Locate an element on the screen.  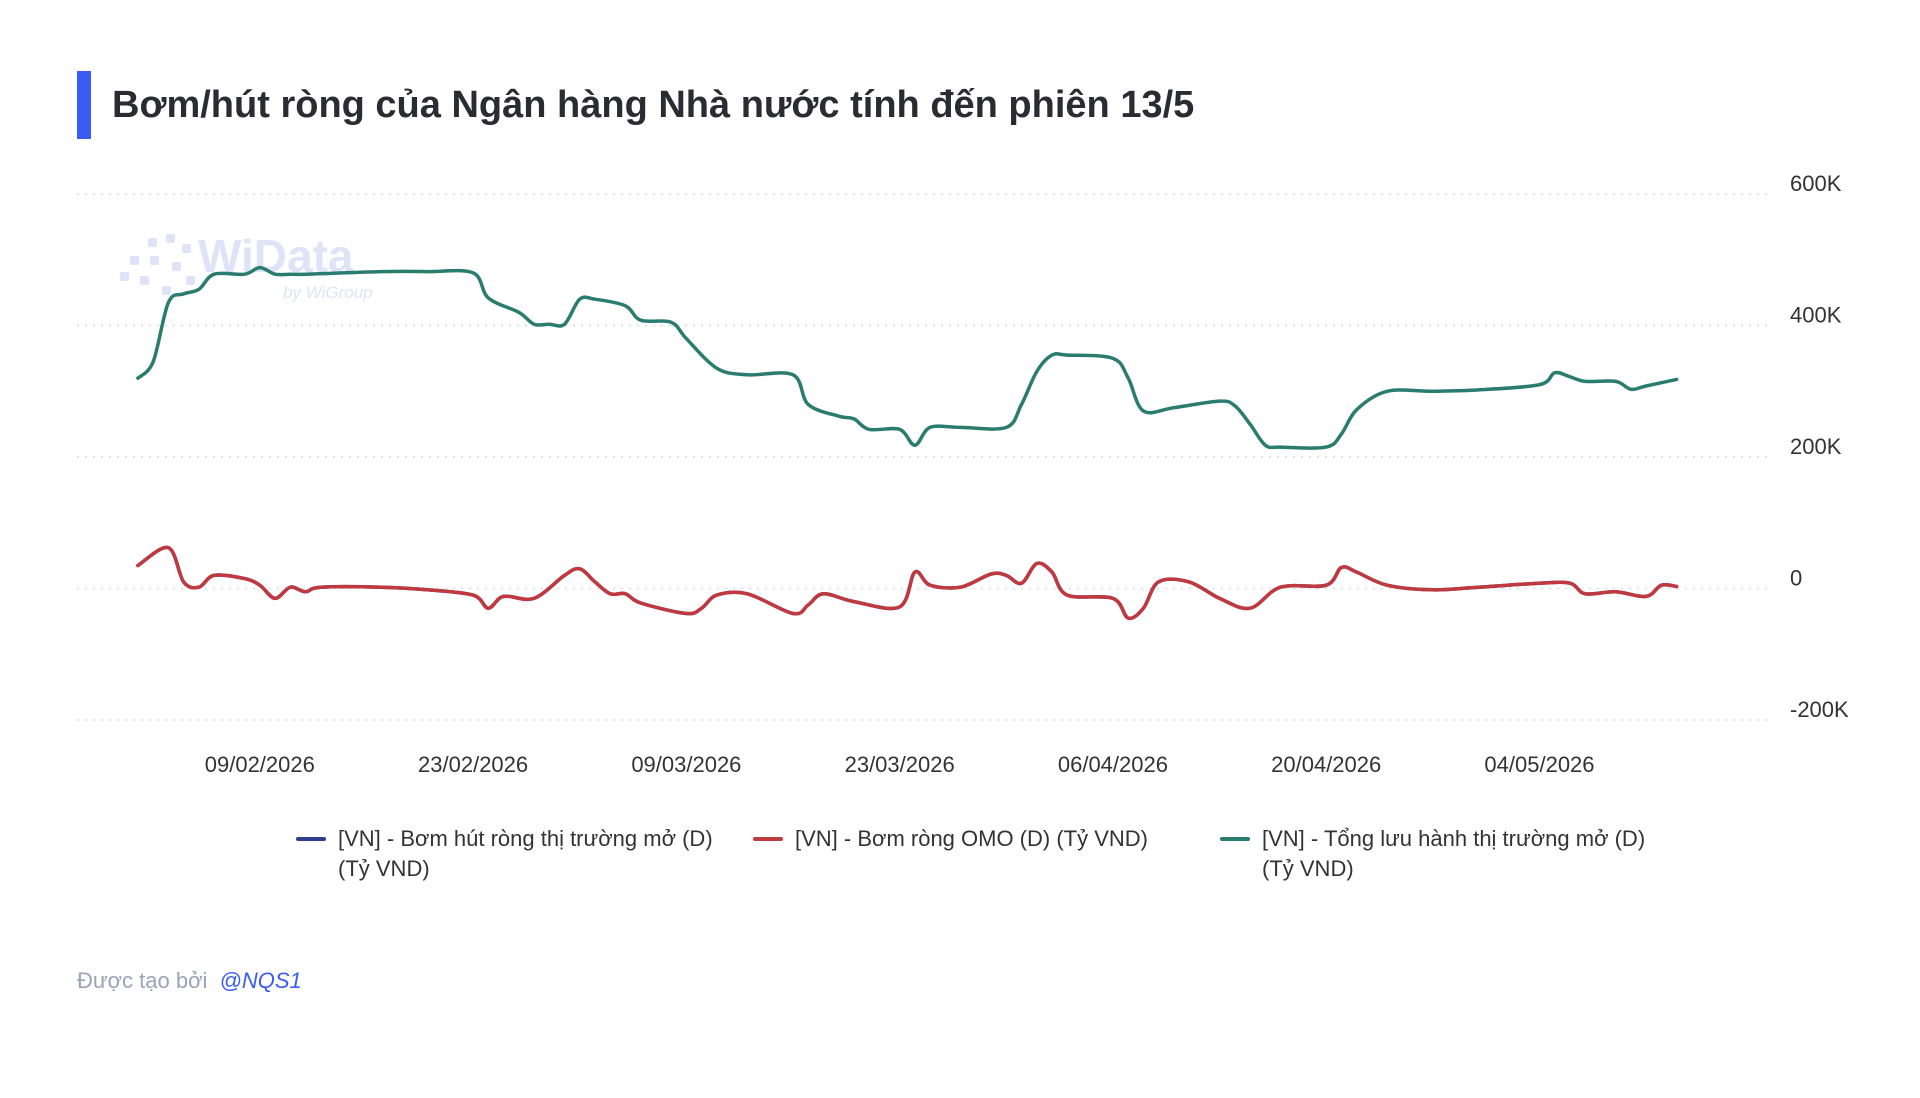
series-line-omo is located at coordinates (907, 583).